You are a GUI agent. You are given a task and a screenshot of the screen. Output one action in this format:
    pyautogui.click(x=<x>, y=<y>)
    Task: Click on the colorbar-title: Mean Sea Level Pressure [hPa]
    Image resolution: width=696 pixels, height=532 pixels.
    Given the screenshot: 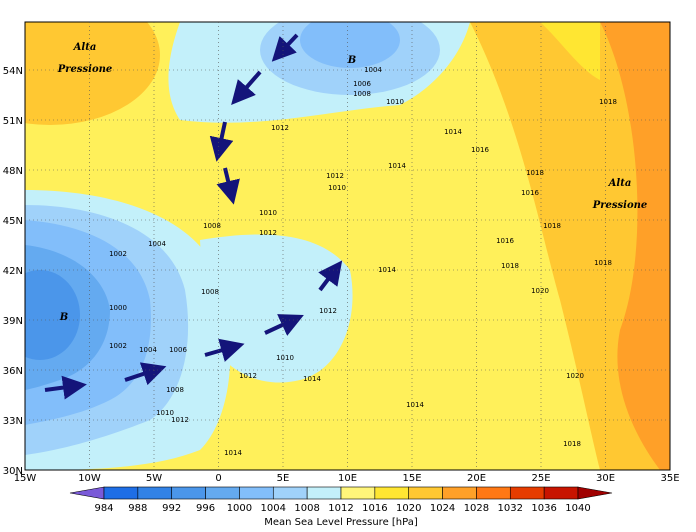 What is the action you would take?
    pyautogui.click(x=341, y=522)
    